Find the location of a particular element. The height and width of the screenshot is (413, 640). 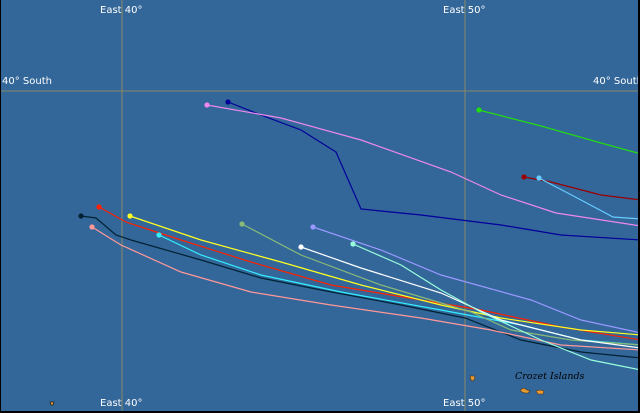

island-small-sw is located at coordinates (52, 403).